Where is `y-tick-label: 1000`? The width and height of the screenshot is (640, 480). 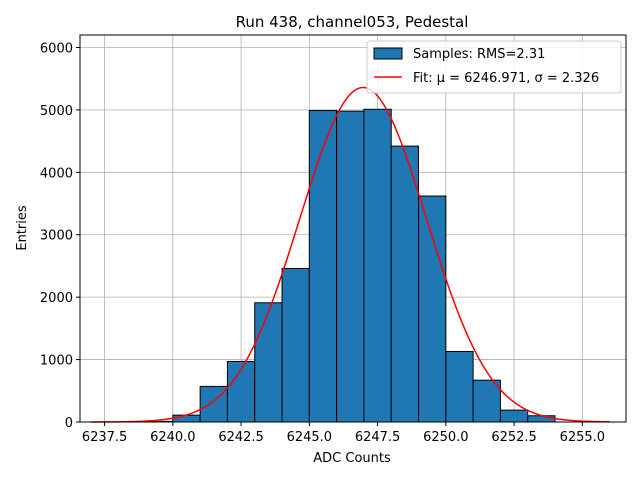 y-tick-label: 1000 is located at coordinates (56, 361).